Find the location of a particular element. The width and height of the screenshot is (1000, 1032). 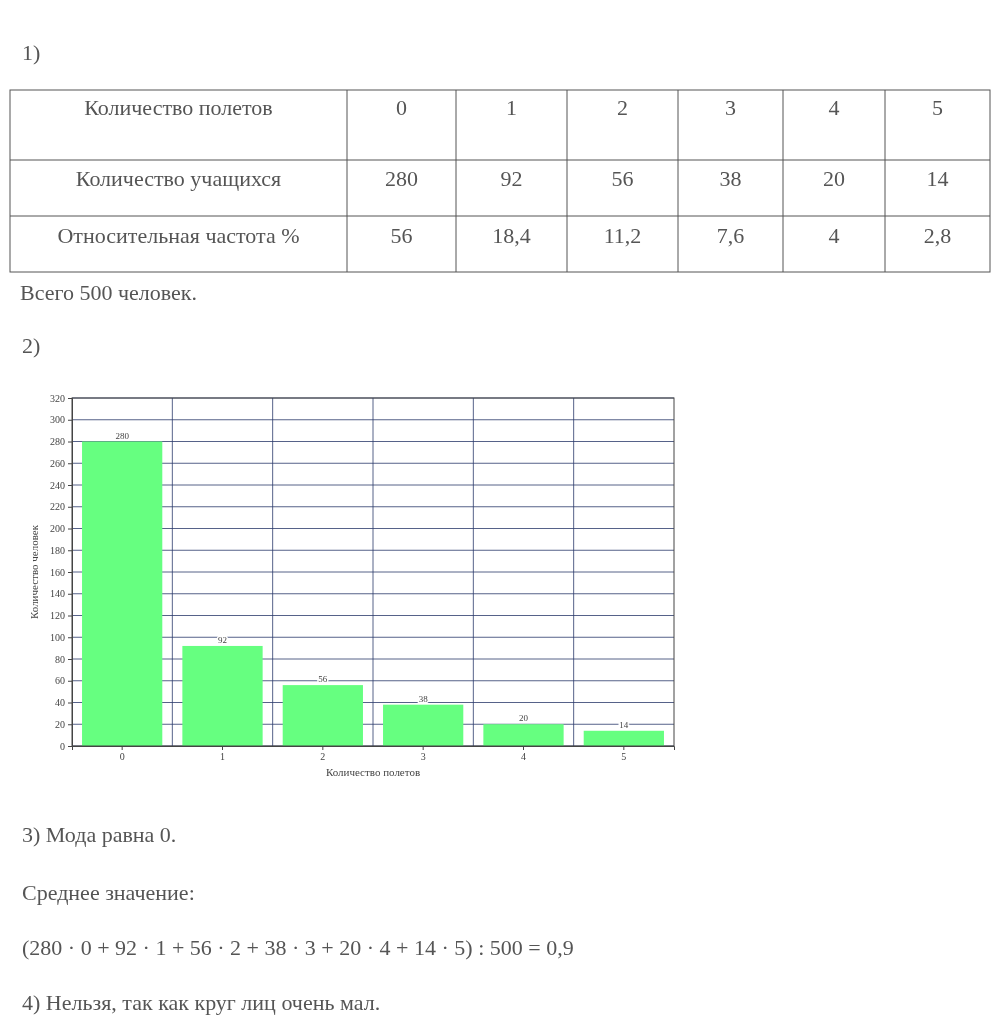

text: 1 is located at coordinates (511, 107).